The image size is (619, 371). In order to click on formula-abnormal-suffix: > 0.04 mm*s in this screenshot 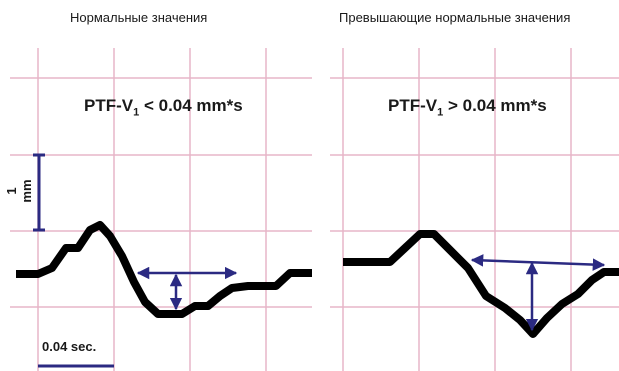, I will do `click(495, 105)`.